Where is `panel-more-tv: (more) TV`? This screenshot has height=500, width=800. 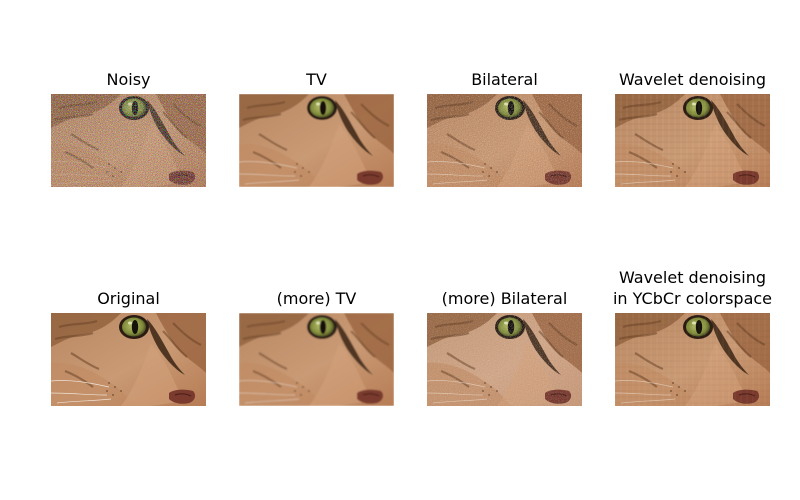 panel-more-tv: (more) TV is located at coordinates (316, 347).